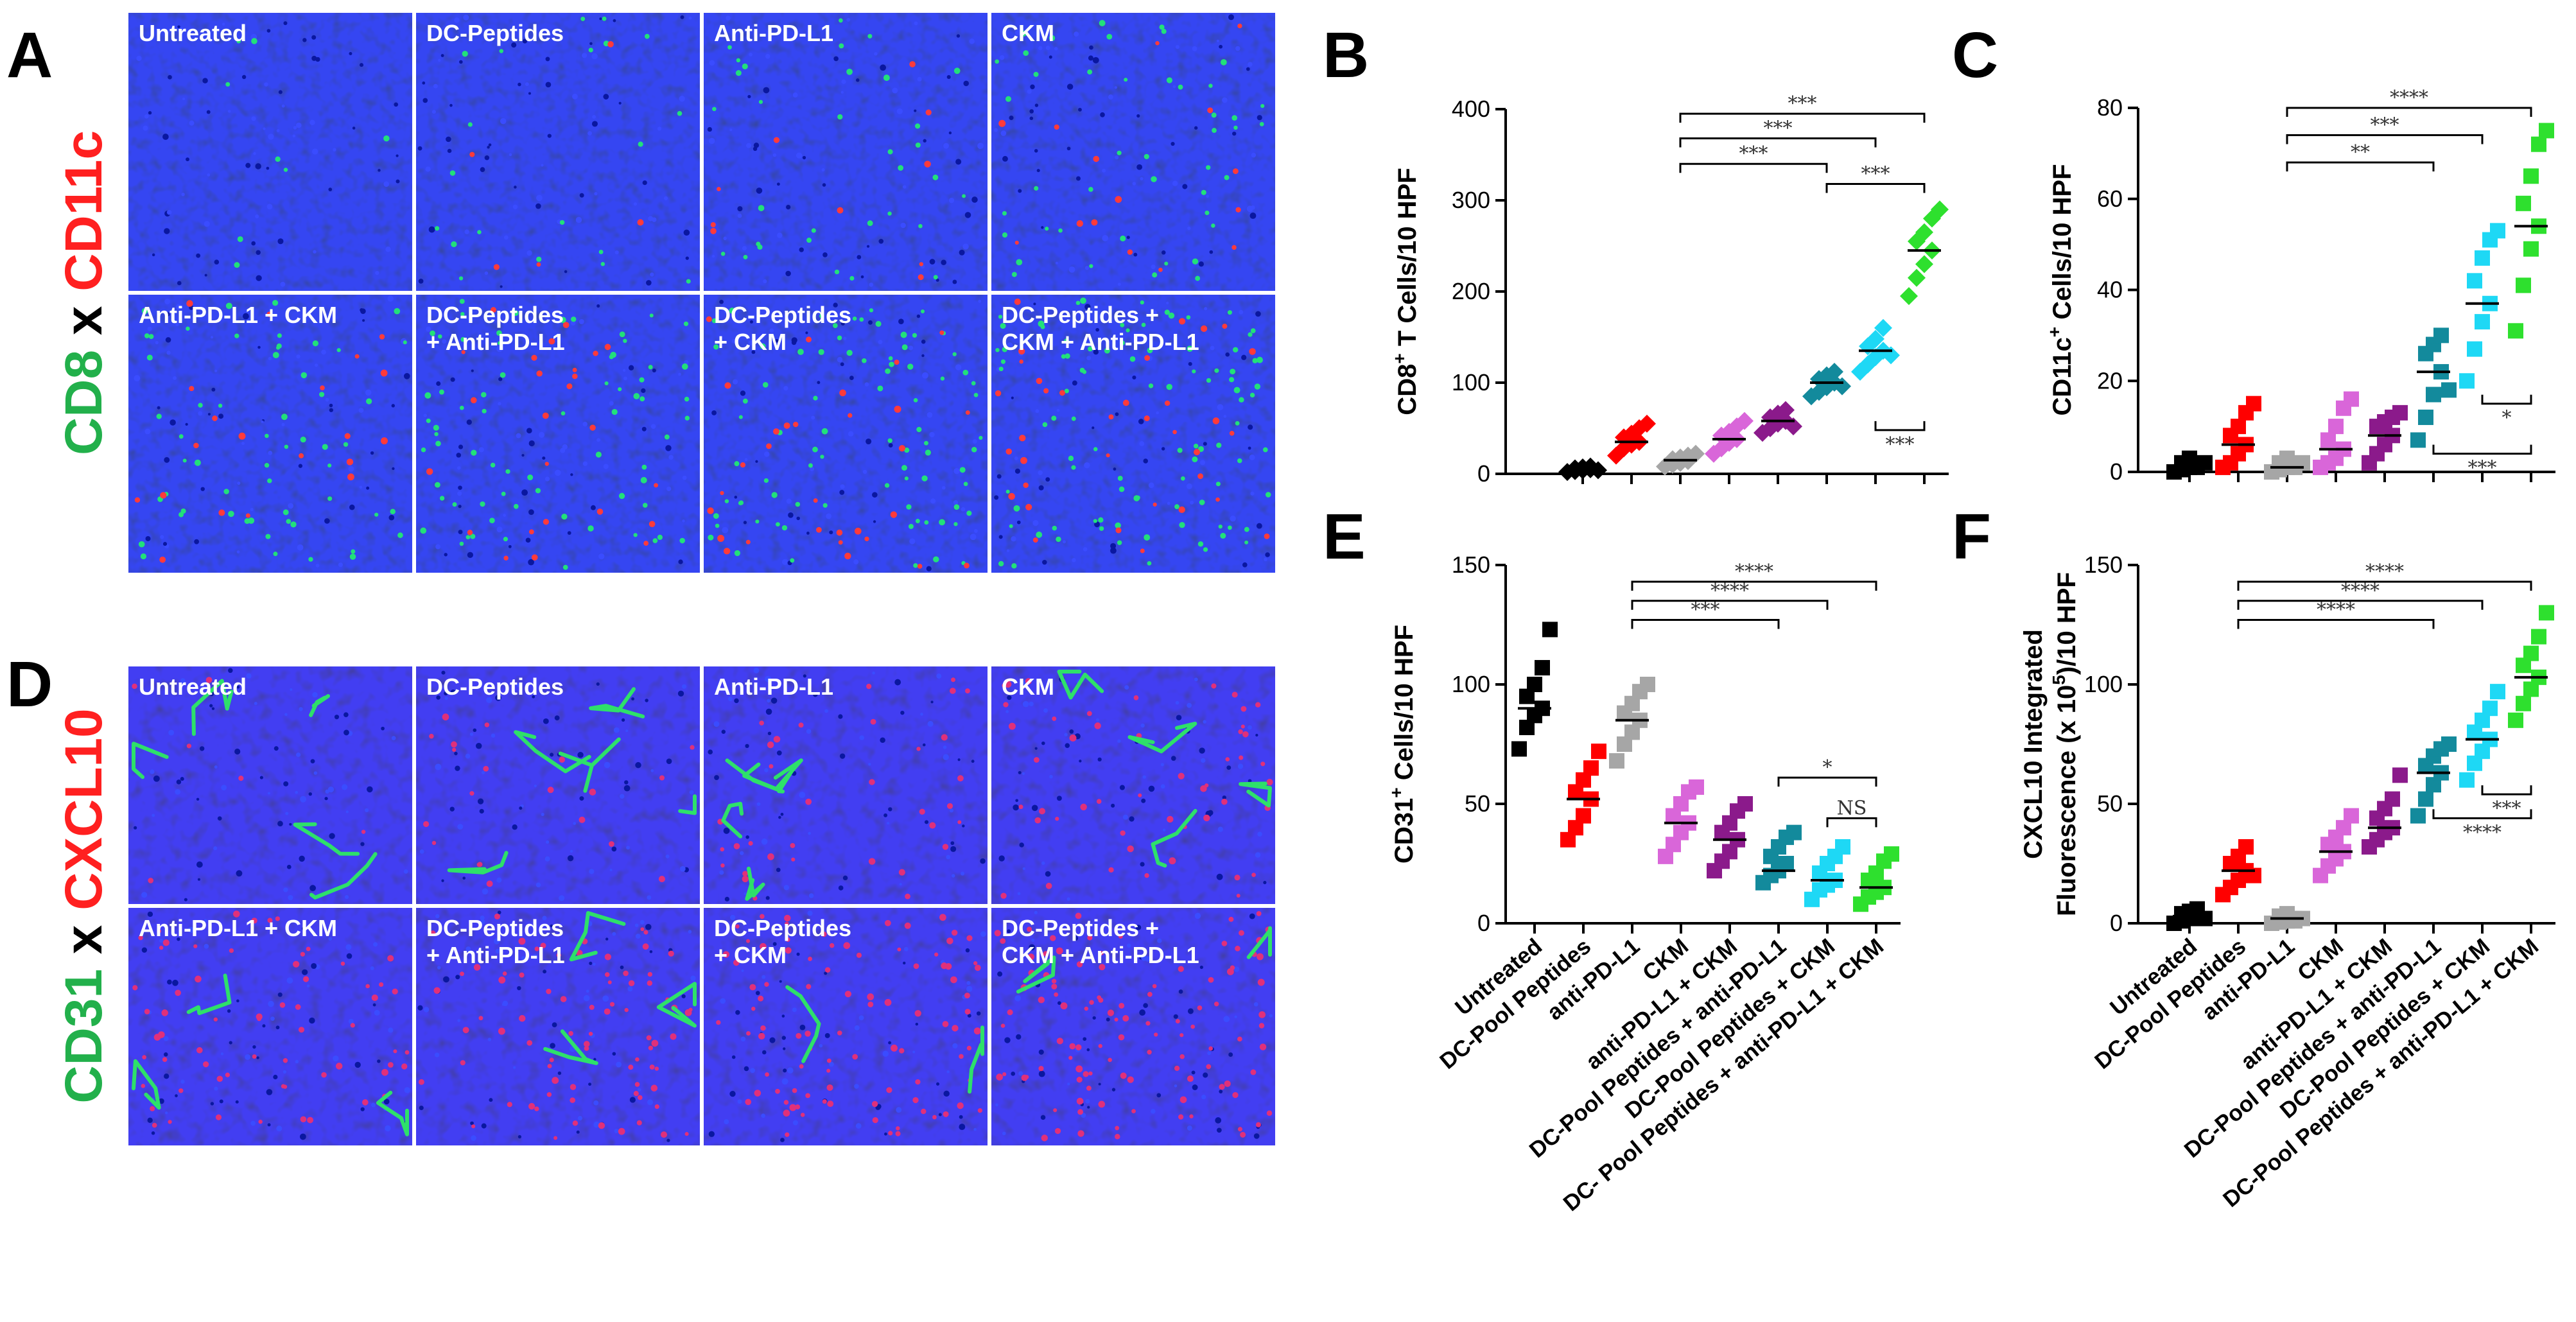  What do you see at coordinates (750, 955) in the screenshot?
I see `tile-label: + CKM` at bounding box center [750, 955].